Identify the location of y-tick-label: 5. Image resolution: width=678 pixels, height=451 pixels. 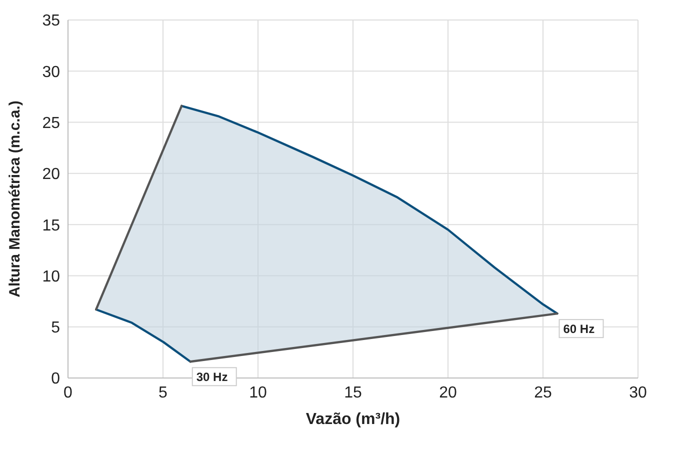
(55, 328).